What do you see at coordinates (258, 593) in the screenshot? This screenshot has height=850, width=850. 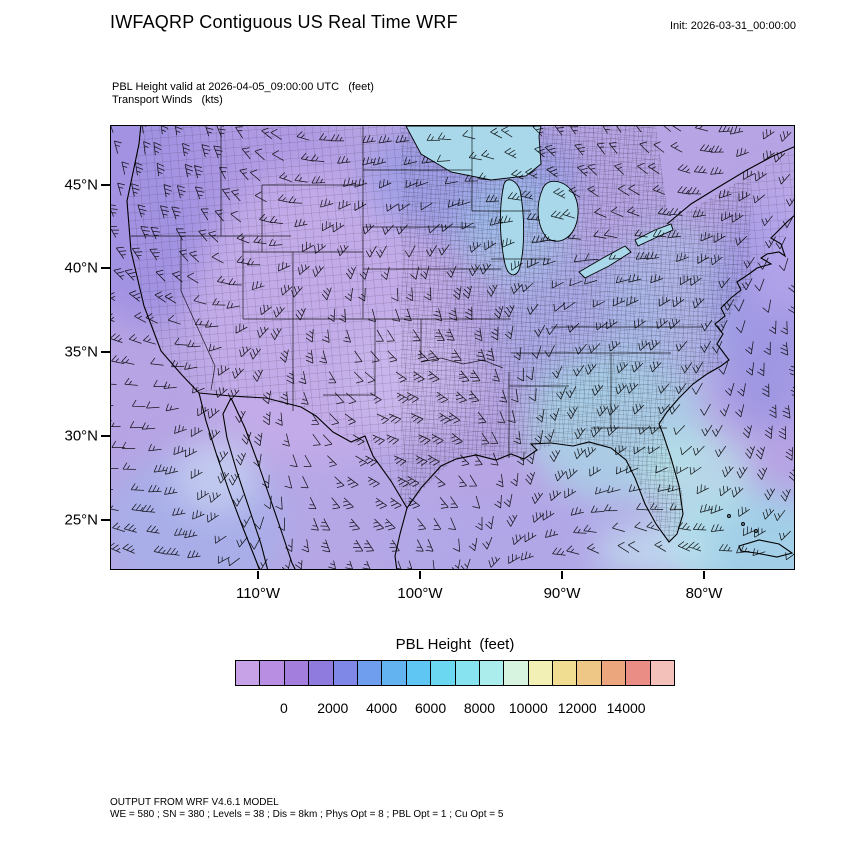 I see `lon-label-110w: 110°W` at bounding box center [258, 593].